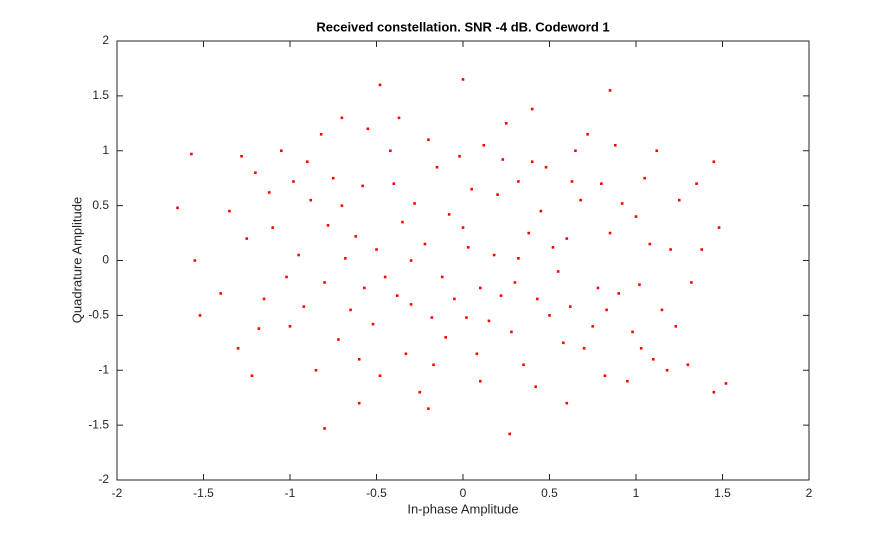 The width and height of the screenshot is (895, 540). Describe the element at coordinates (549, 493) in the screenshot. I see `x-tick-label: 0.5` at that location.